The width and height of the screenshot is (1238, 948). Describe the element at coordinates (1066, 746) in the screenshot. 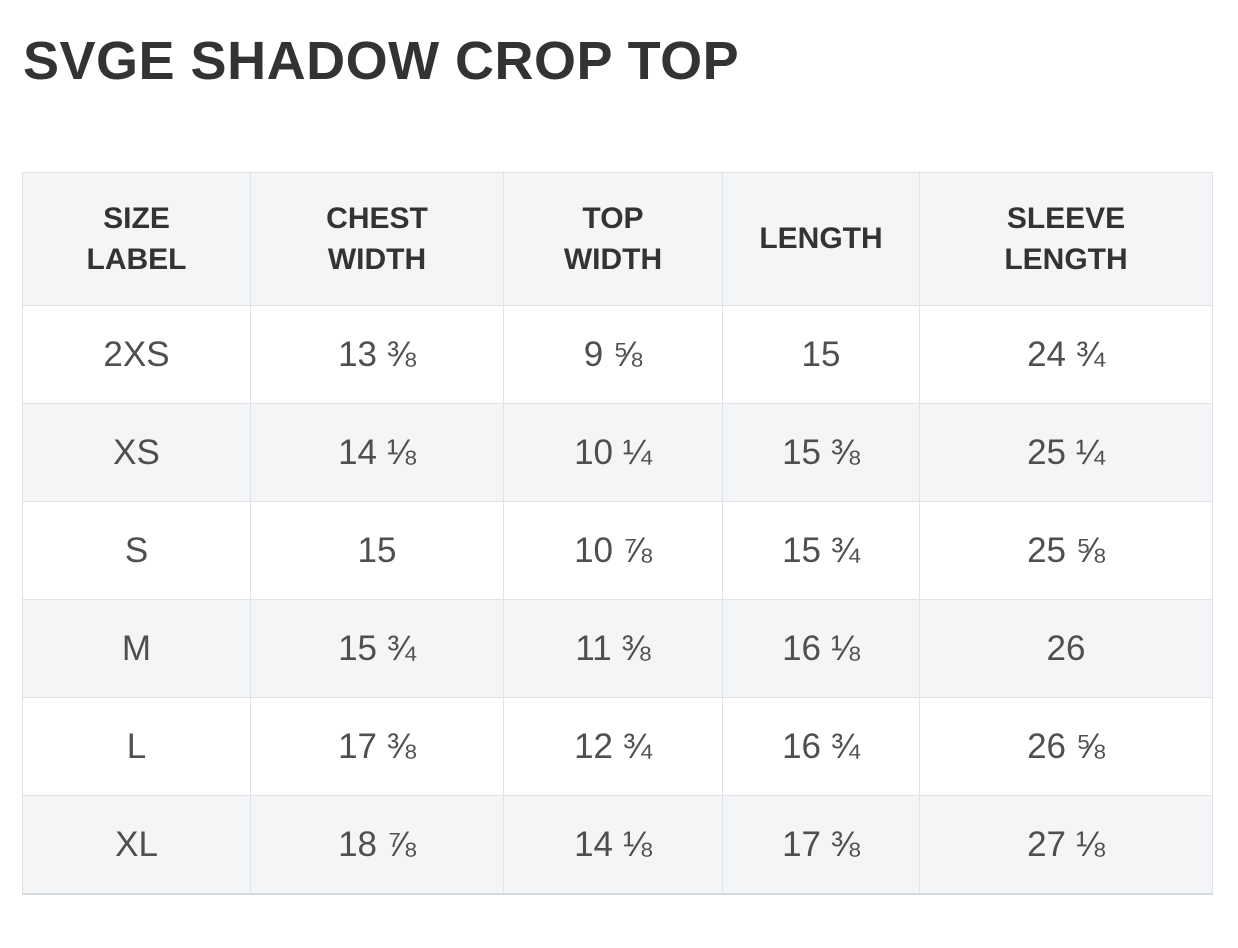

I see `measurement-cell: 26 ⅝` at that location.